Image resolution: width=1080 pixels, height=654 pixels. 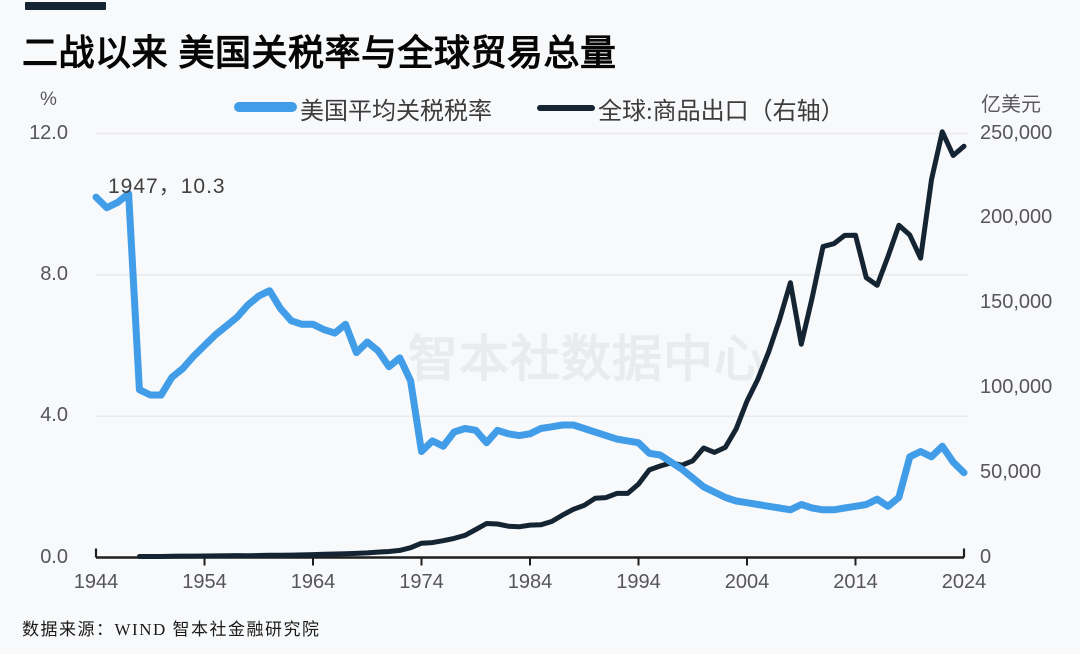 What do you see at coordinates (48, 99) in the screenshot?
I see `left-axis-unit: %` at bounding box center [48, 99].